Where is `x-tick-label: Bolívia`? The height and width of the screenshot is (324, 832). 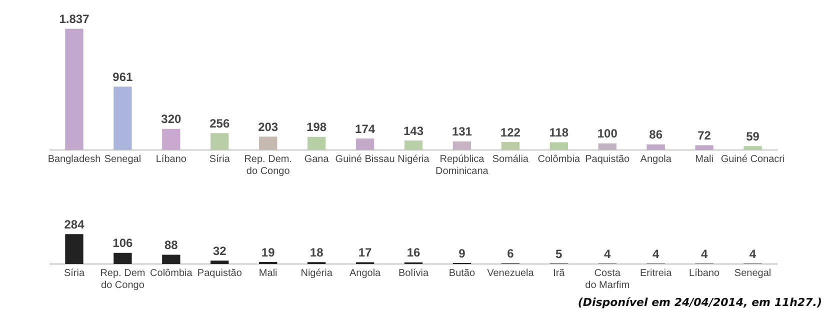 x-tick-label: Bolívia is located at coordinates (413, 273).